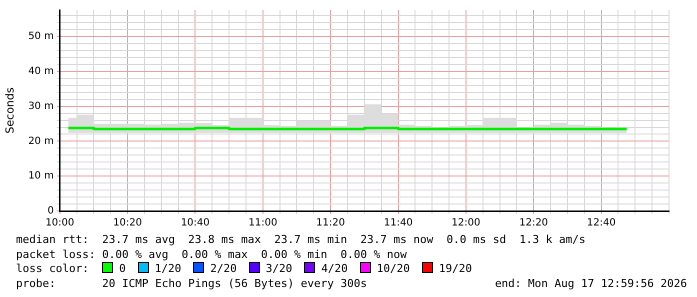  What do you see at coordinates (191, 283) in the screenshot?
I see `text: probe: 20 ICMP Echo Pings (56 Bytes) every 300s` at bounding box center [191, 283].